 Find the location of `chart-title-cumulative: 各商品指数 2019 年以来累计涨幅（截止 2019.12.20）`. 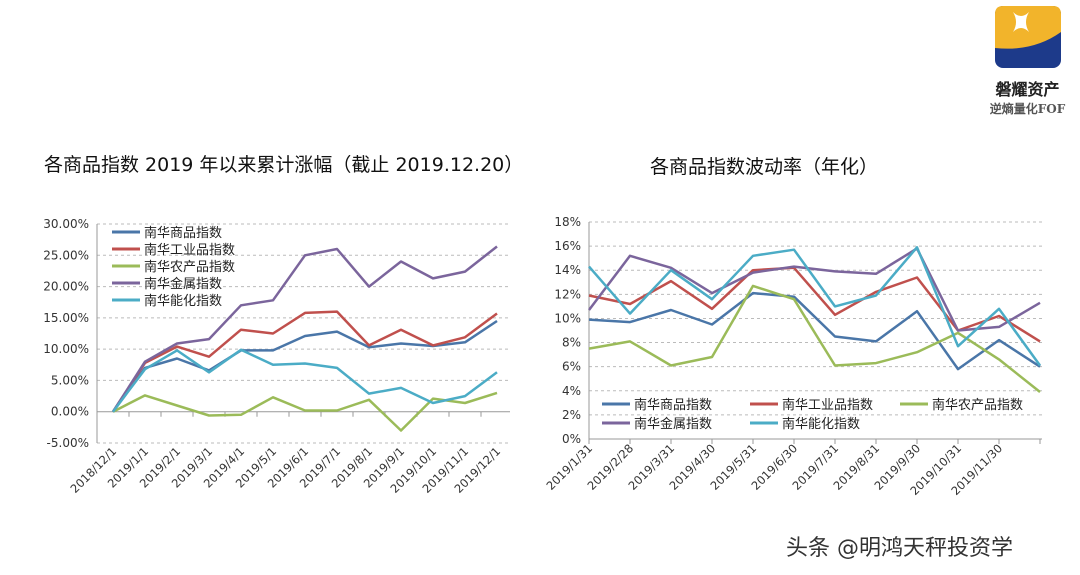

chart-title-cumulative: 各商品指数 2019 年以来累计涨幅（截止 2019.12.20） is located at coordinates (284, 165).